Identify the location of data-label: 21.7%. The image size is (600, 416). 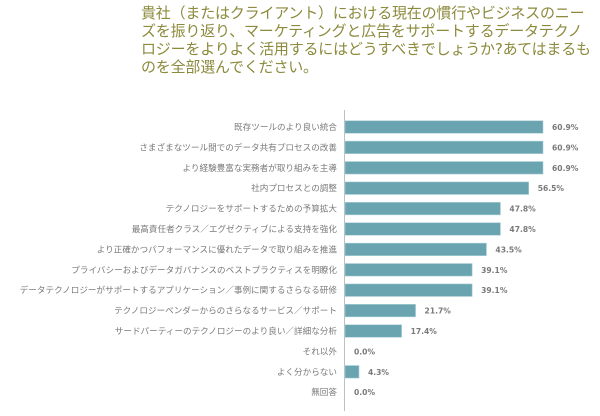
(438, 311).